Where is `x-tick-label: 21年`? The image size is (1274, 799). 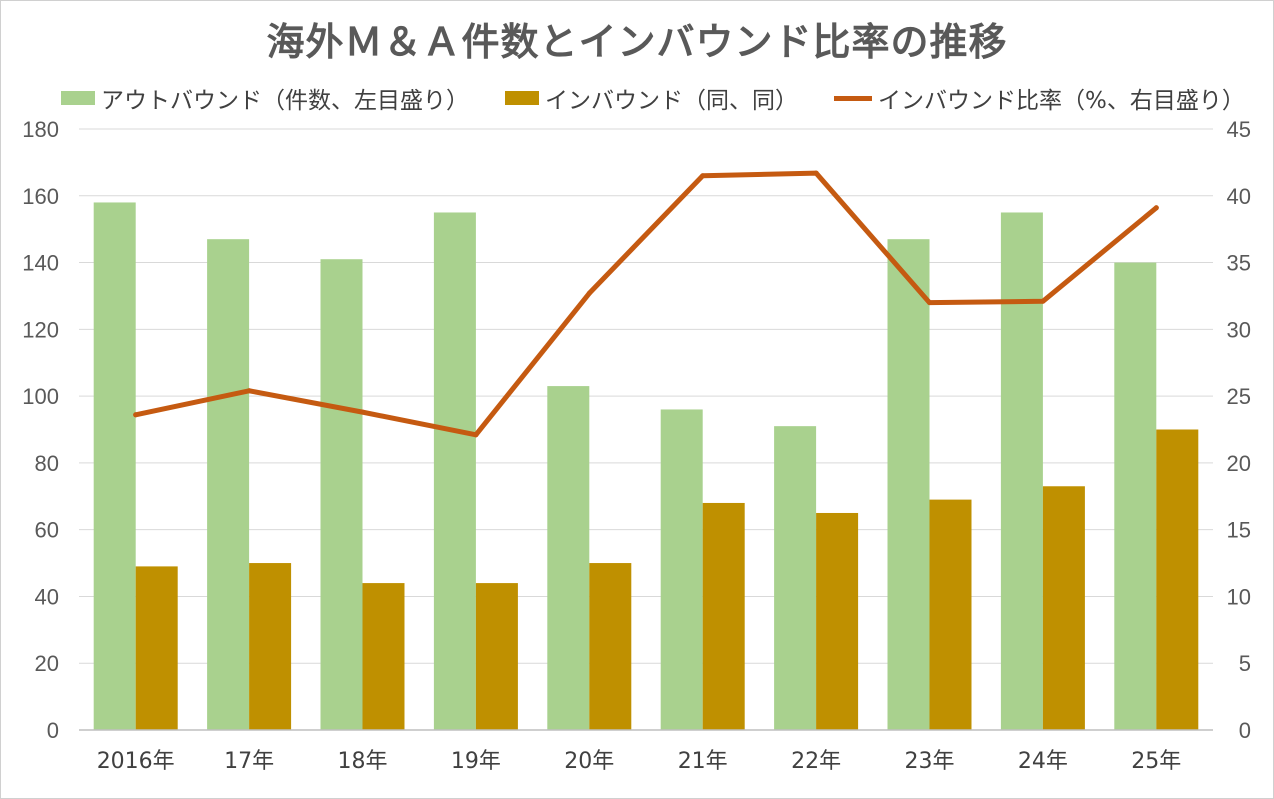 x-tick-label: 21年 is located at coordinates (703, 761).